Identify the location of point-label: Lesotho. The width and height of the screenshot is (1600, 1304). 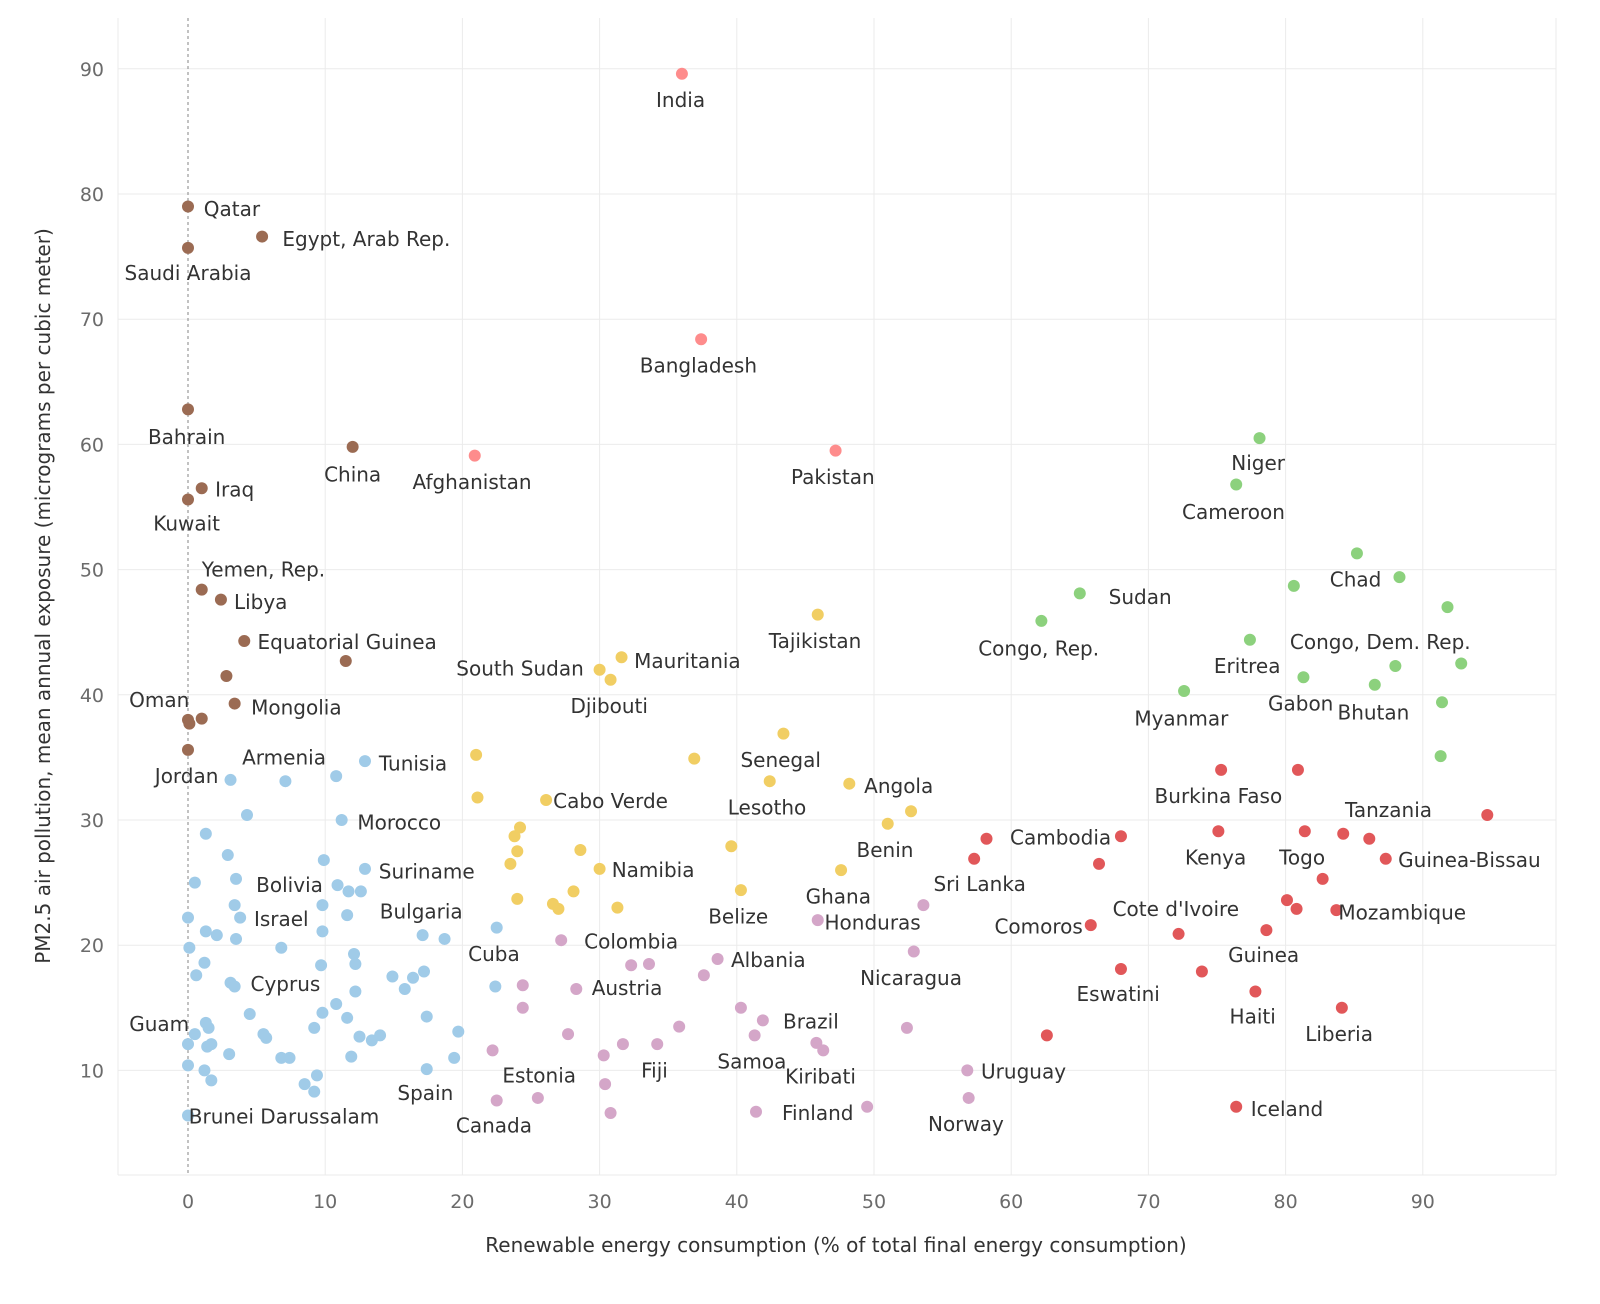
(767, 807).